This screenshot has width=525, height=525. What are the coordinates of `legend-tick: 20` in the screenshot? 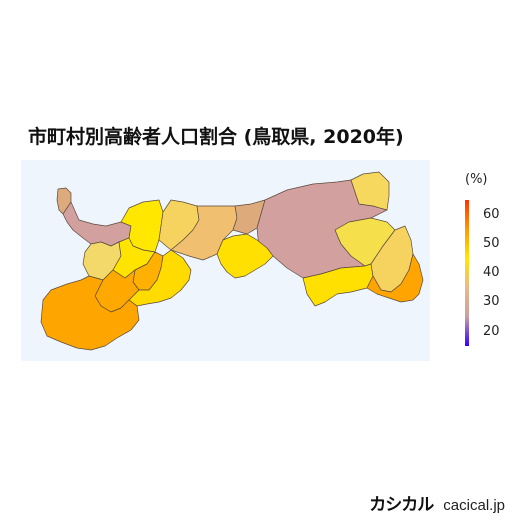 It's located at (491, 331).